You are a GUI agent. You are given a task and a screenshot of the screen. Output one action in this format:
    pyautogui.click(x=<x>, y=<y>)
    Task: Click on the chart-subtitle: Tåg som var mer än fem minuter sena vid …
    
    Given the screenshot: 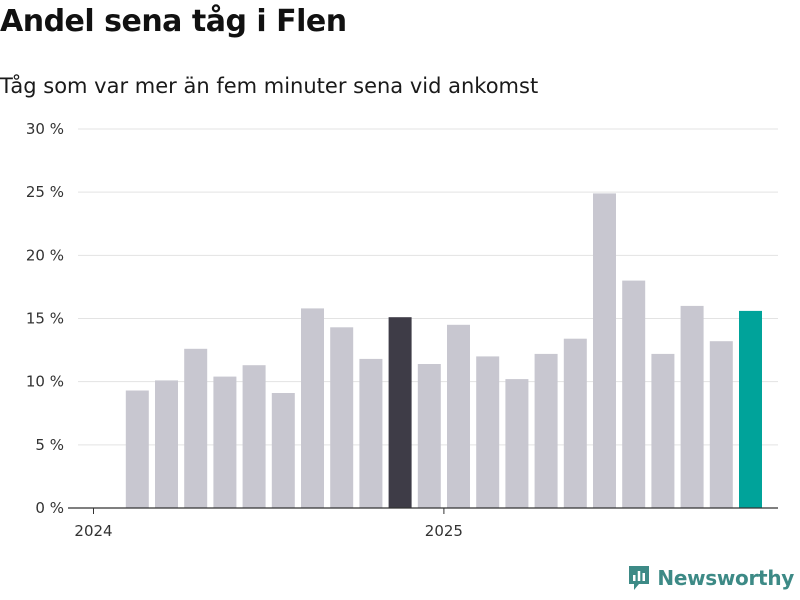 What is the action you would take?
    pyautogui.click(x=269, y=86)
    